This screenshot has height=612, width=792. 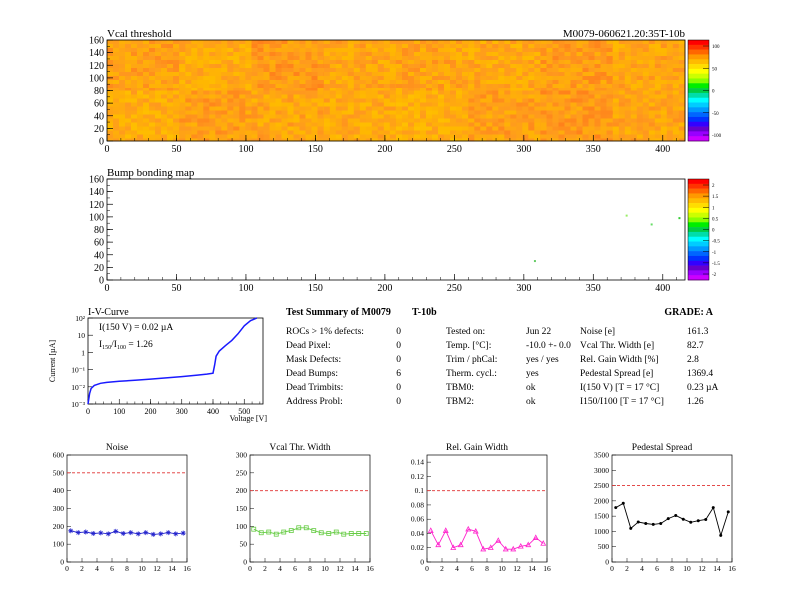 I want to click on y-tick-label: 250, so click(x=242, y=472).